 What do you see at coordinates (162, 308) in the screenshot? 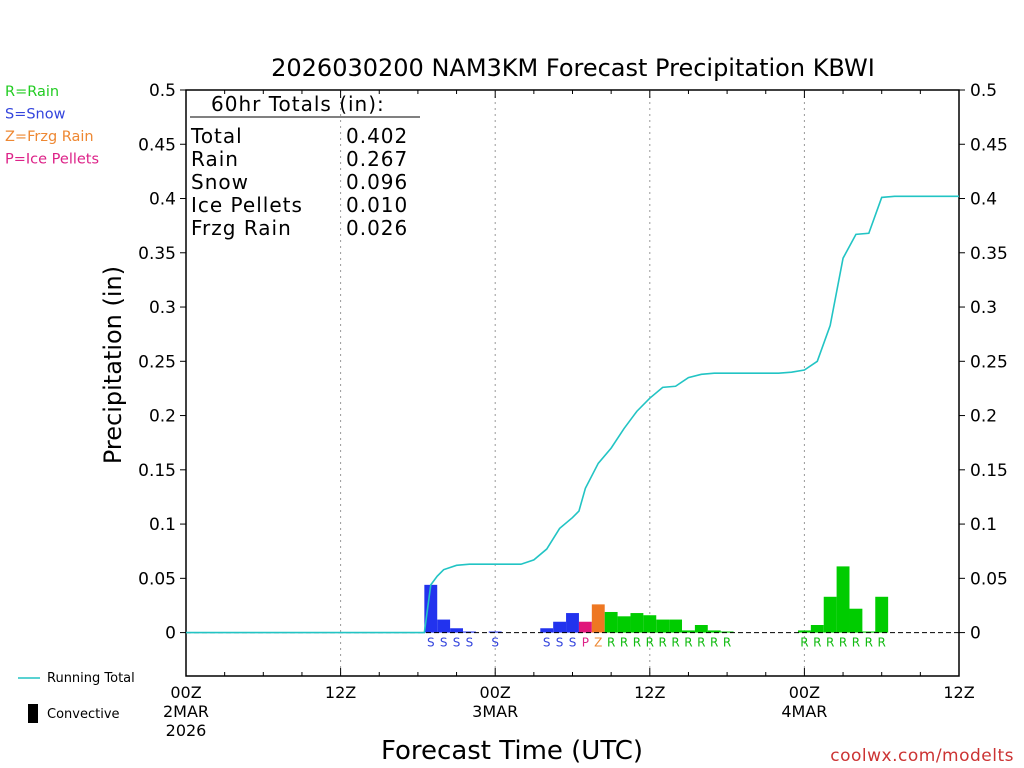
I see `y-tick-label: 0.3` at bounding box center [162, 308].